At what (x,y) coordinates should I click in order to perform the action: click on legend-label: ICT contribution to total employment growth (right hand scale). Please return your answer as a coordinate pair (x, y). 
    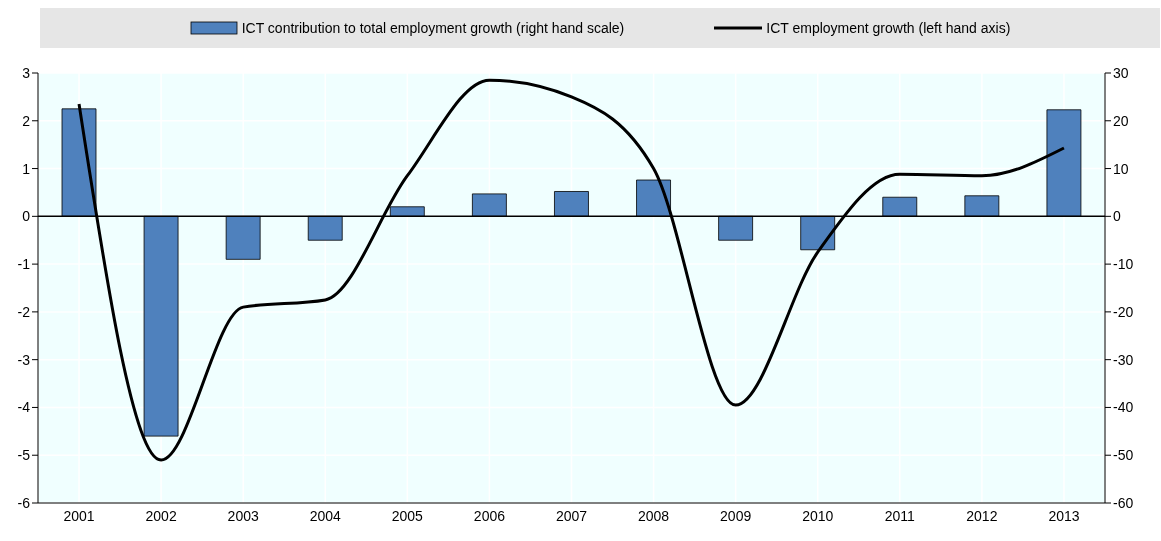
    Looking at the image, I should click on (433, 28).